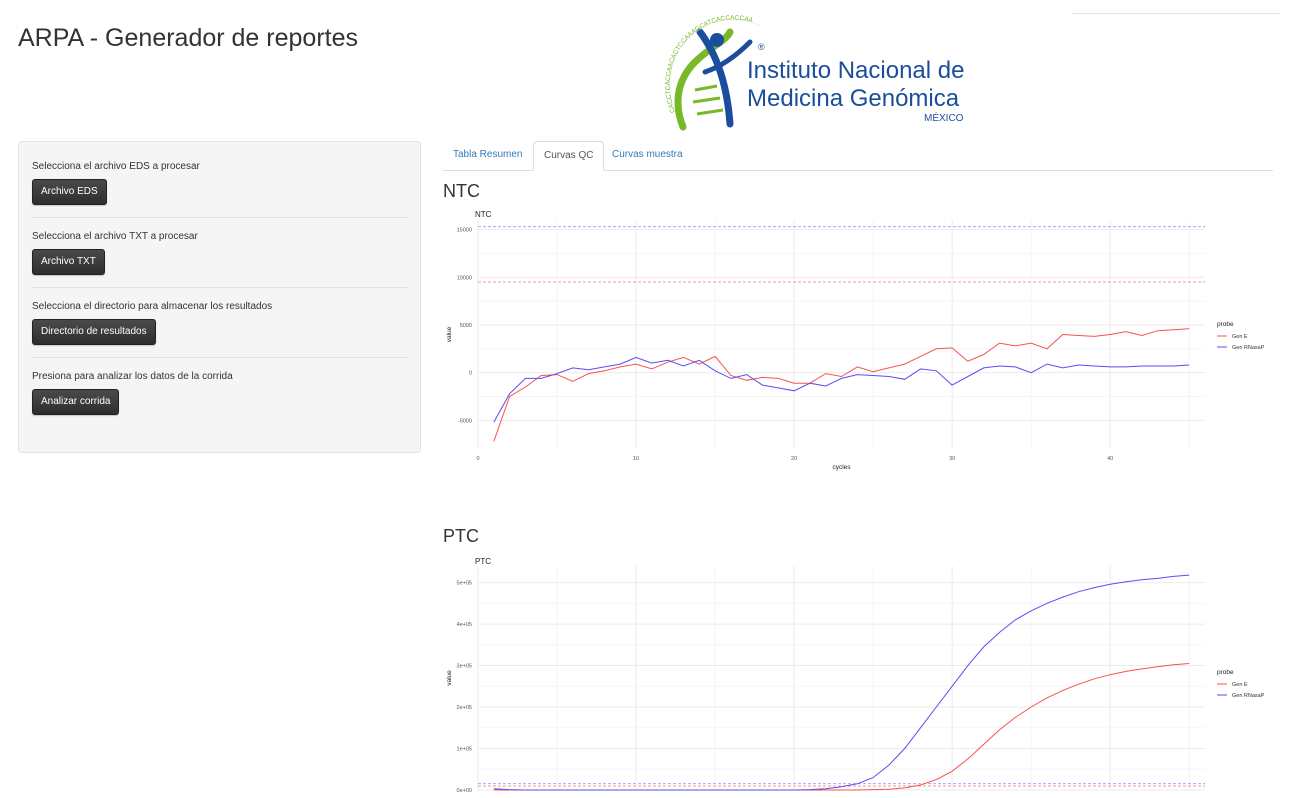 The height and width of the screenshot is (798, 1292). I want to click on tab-curvas-muestra: Curvas muestra, so click(647, 154).